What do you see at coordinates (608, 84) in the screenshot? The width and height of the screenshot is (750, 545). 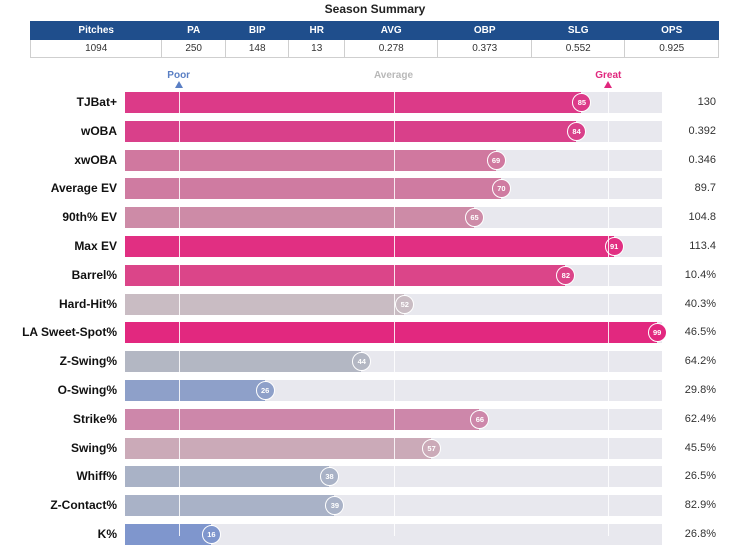 I see `great-marker-icon` at bounding box center [608, 84].